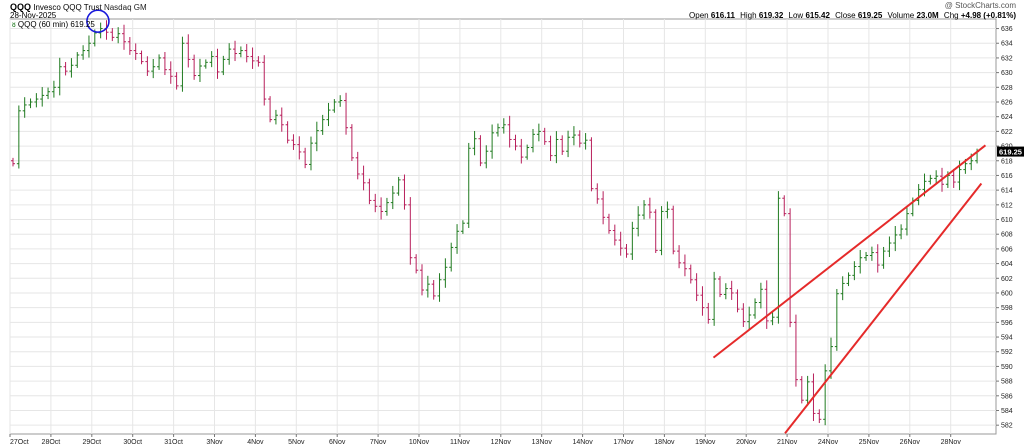  Describe the element at coordinates (828, 442) in the screenshot. I see `x-tick-label: 24Nov` at that location.